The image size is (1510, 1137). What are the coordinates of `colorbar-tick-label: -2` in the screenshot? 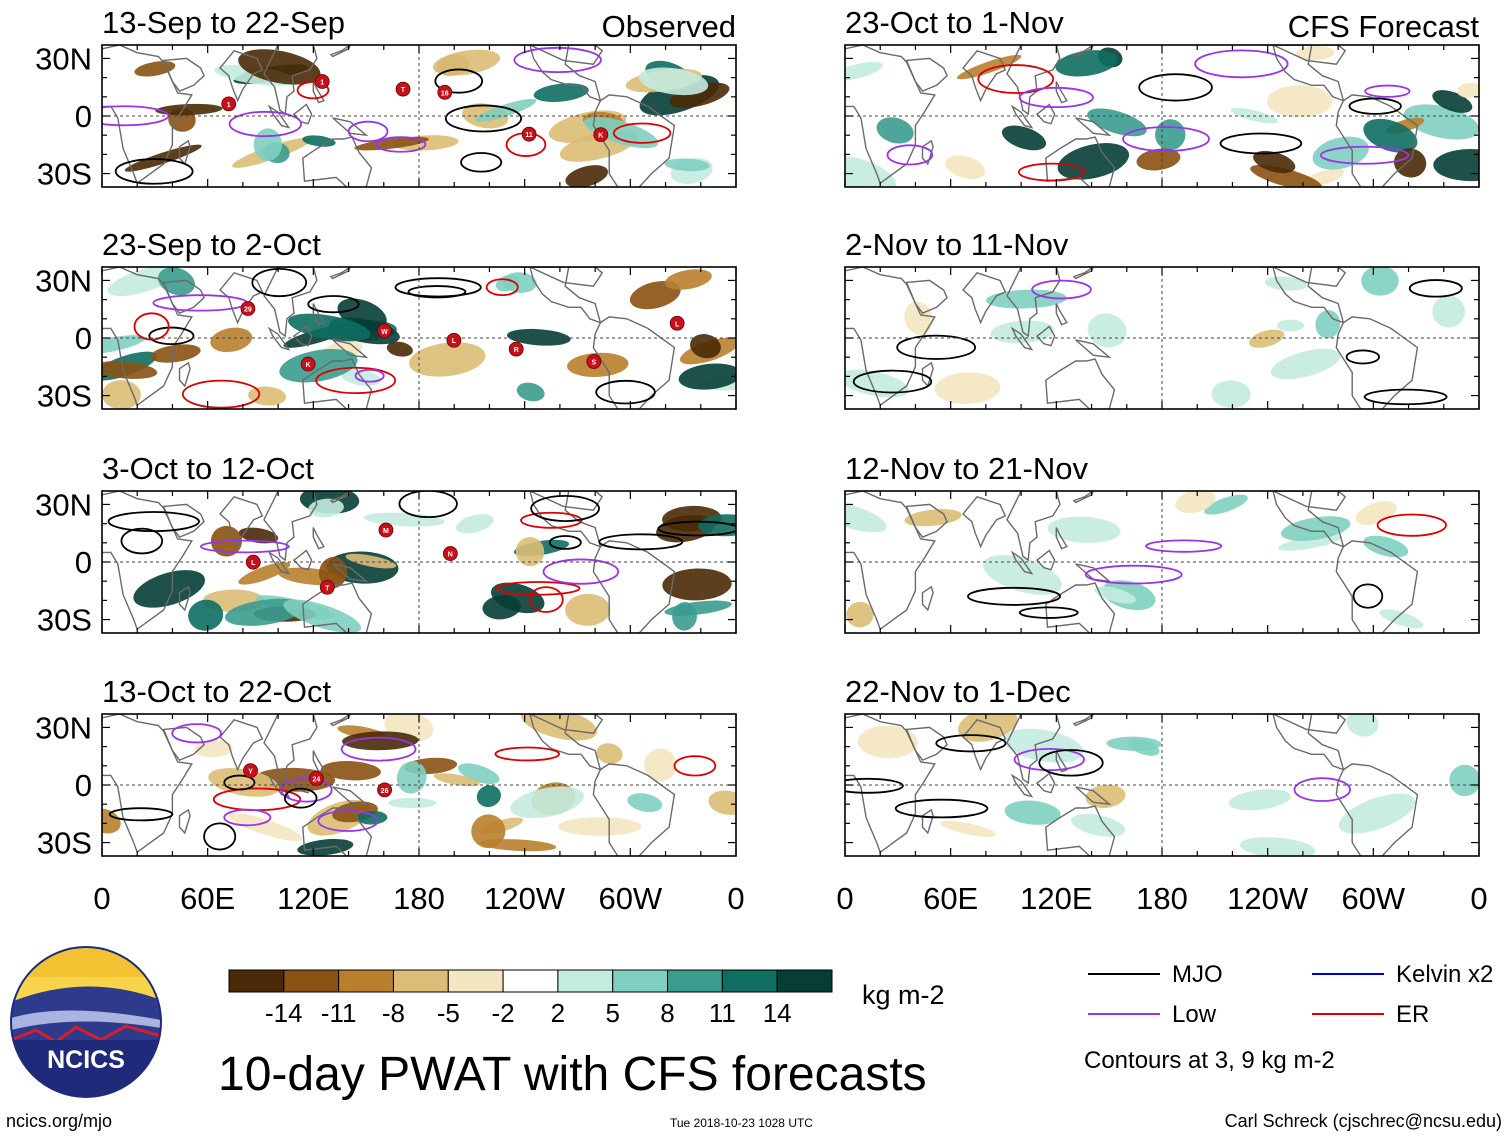 It's located at (503, 1013).